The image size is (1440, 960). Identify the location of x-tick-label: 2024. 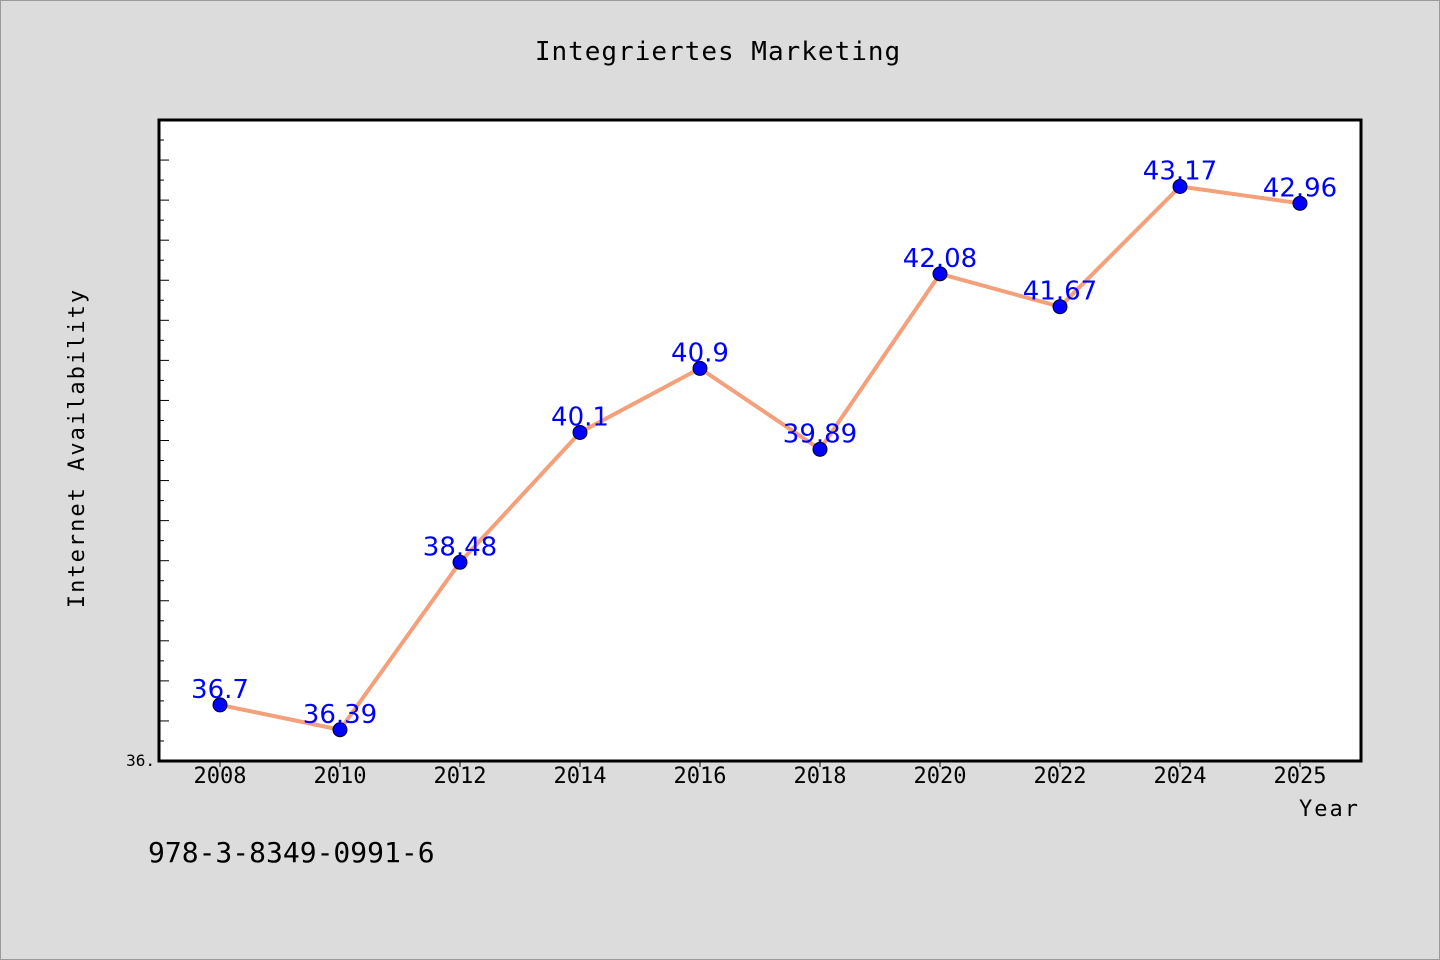
(1180, 776).